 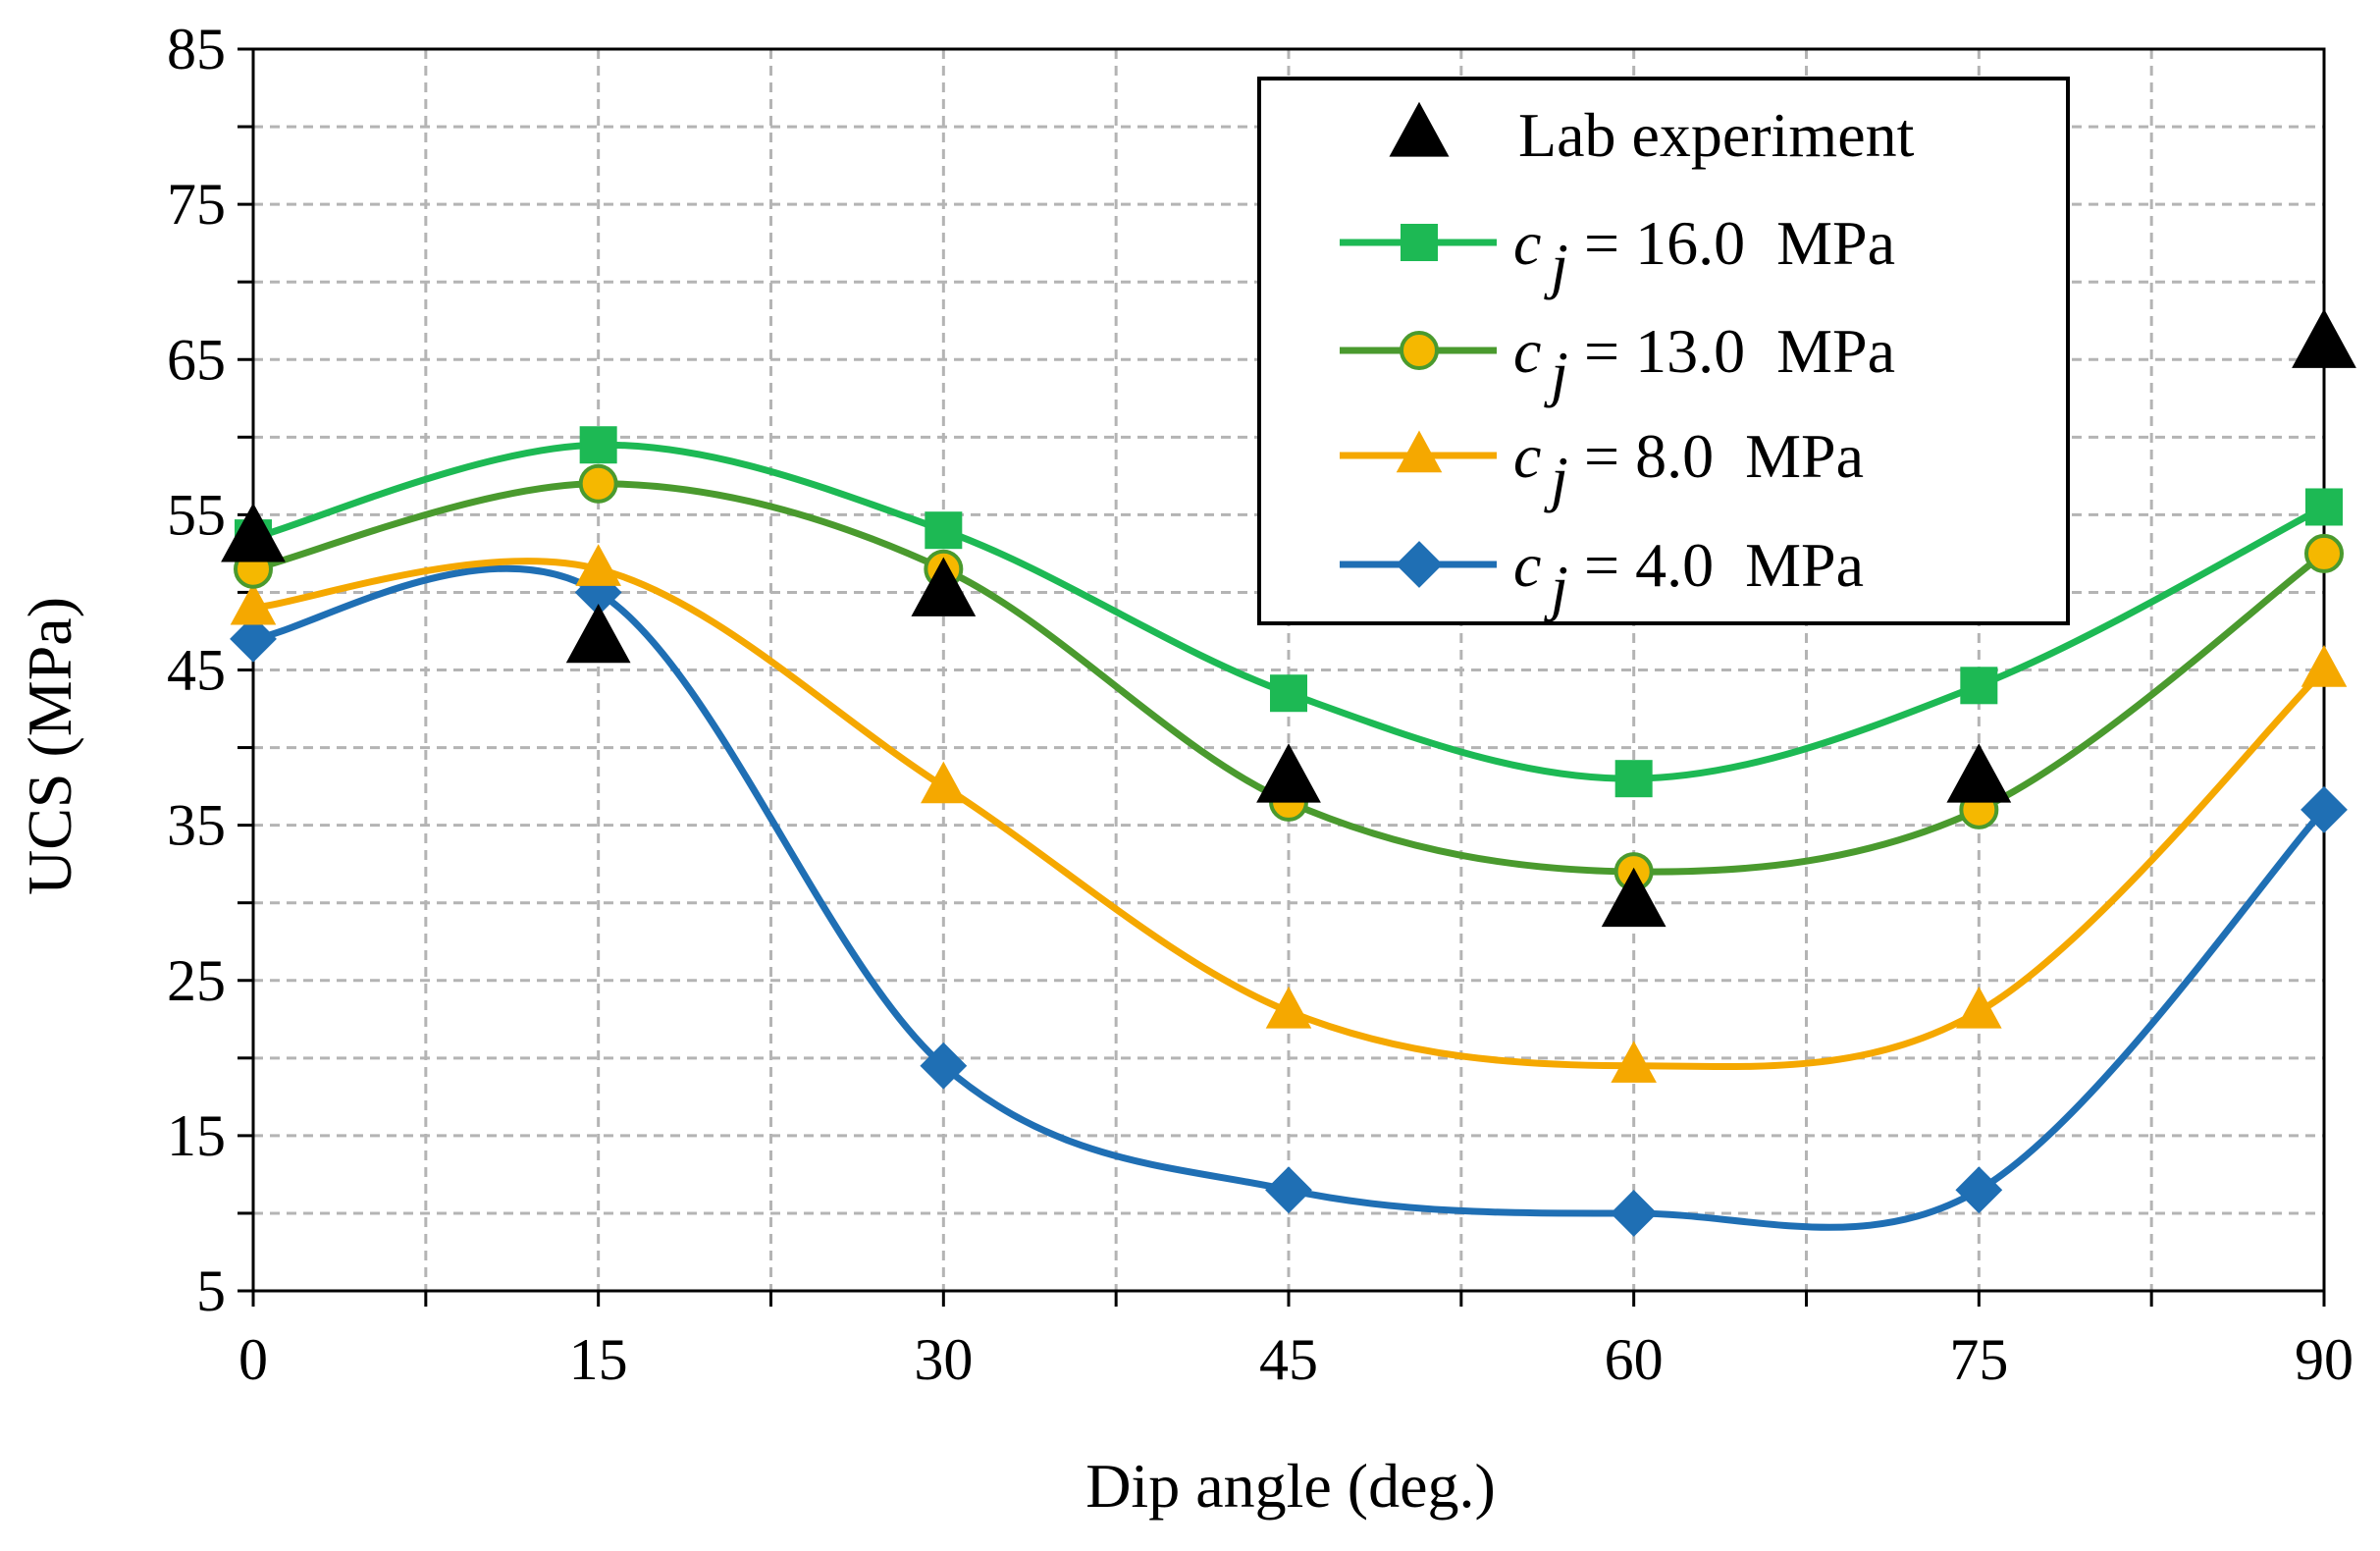 I want to click on y-axis-title: UCS (MPa), so click(x=49, y=746).